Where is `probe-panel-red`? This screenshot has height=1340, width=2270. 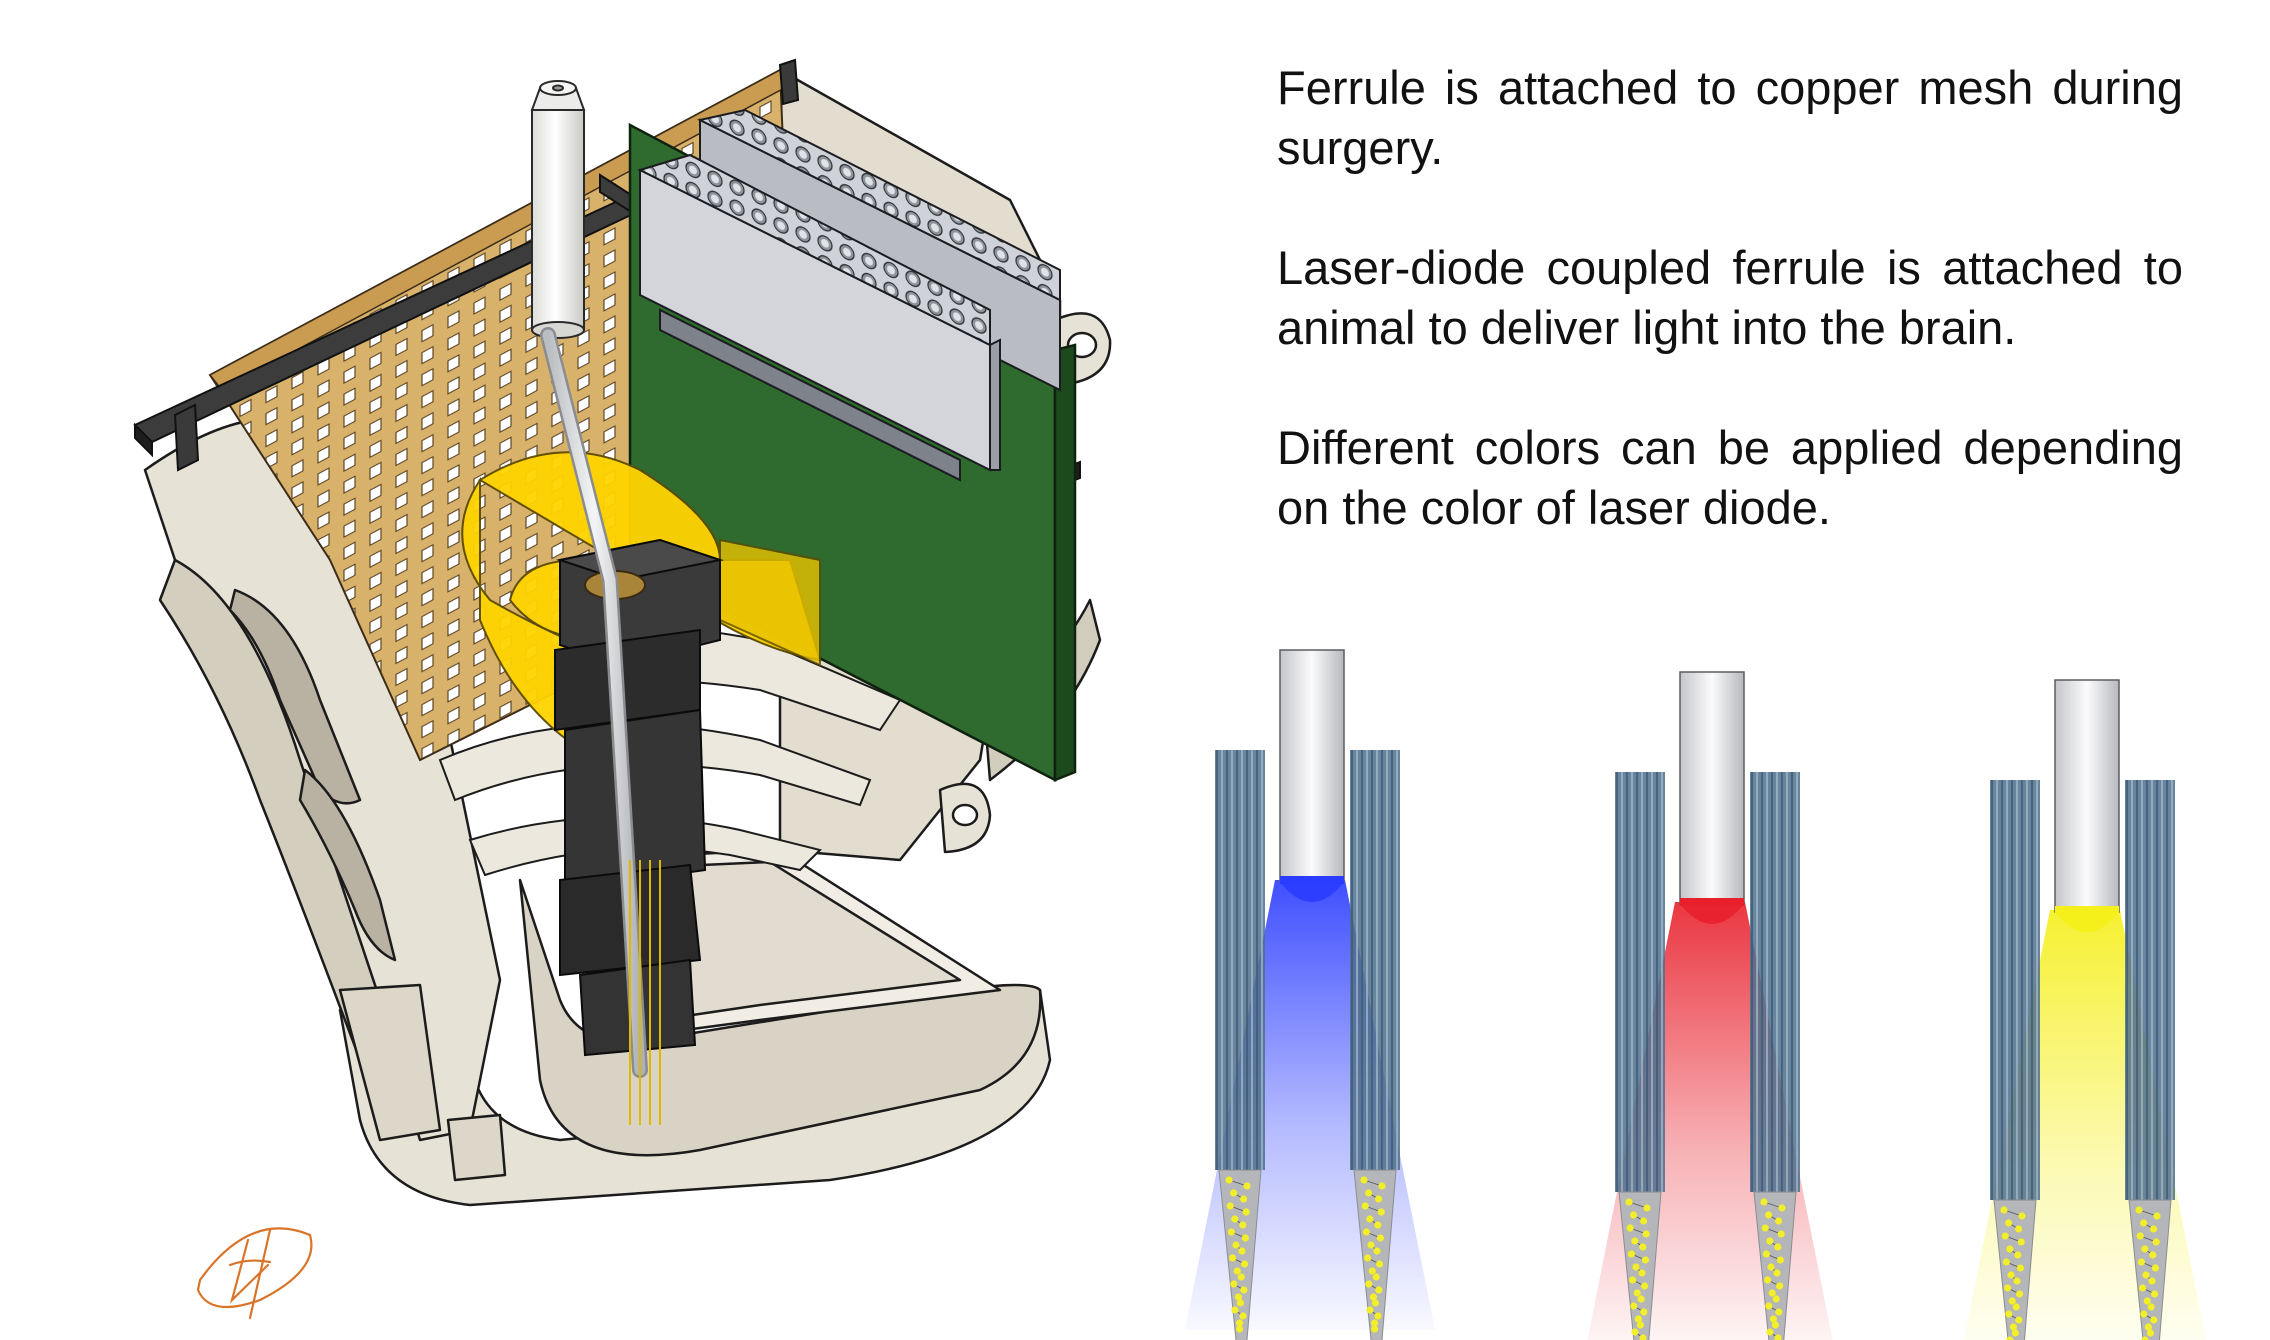 probe-panel-red is located at coordinates (1710, 1005).